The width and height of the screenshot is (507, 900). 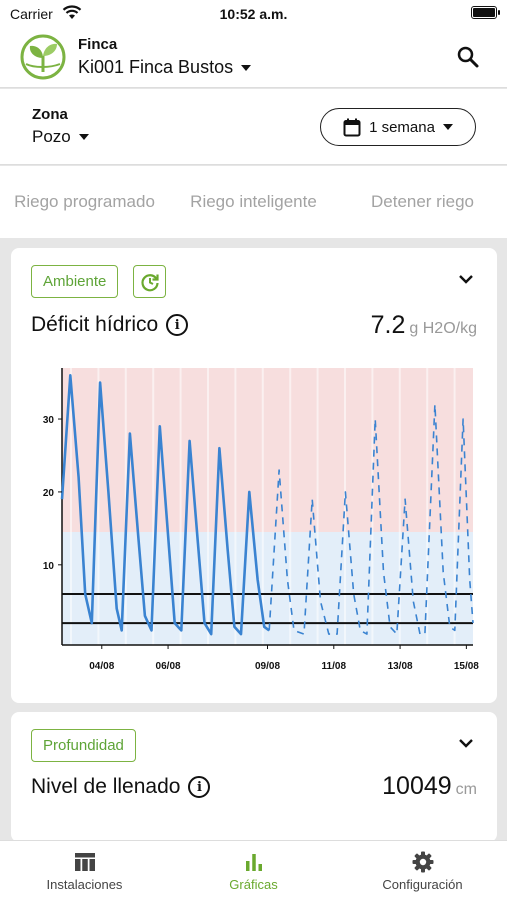 What do you see at coordinates (51, 136) in the screenshot?
I see `zona-name: Pozo` at bounding box center [51, 136].